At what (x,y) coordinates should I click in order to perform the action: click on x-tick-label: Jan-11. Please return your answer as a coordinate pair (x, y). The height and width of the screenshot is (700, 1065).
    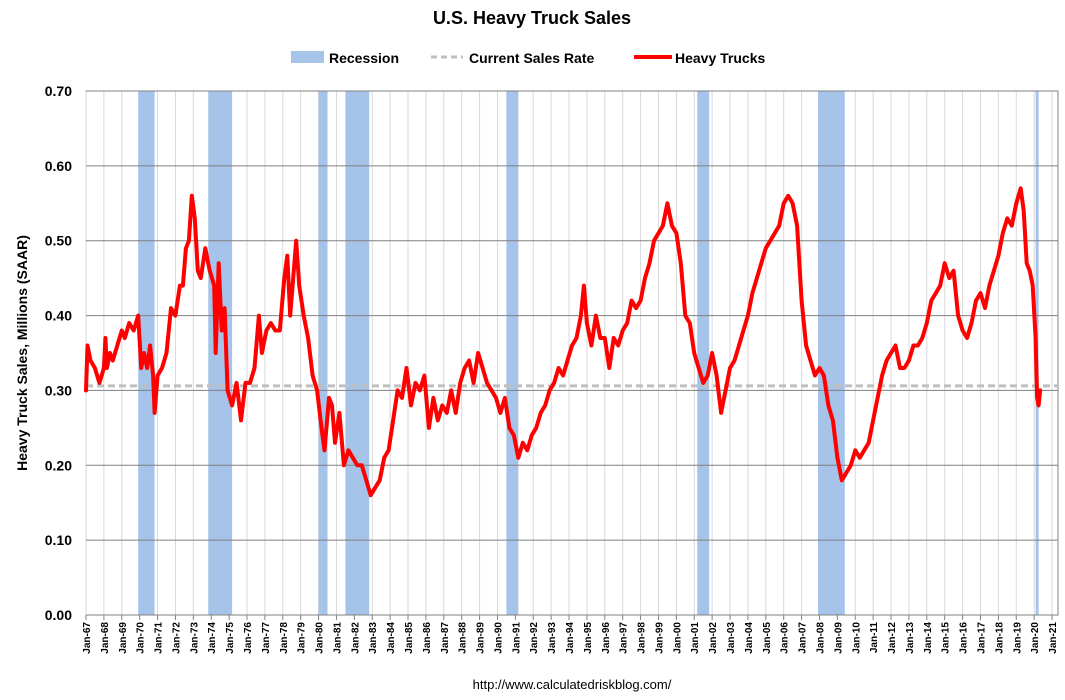
    Looking at the image, I should click on (874, 638).